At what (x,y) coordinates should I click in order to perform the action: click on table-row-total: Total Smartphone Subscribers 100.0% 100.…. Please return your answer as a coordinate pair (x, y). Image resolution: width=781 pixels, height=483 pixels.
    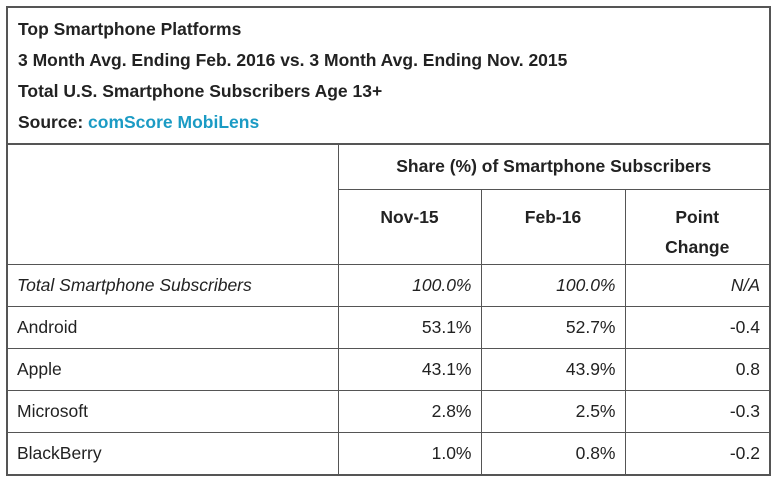
    Looking at the image, I should click on (389, 285).